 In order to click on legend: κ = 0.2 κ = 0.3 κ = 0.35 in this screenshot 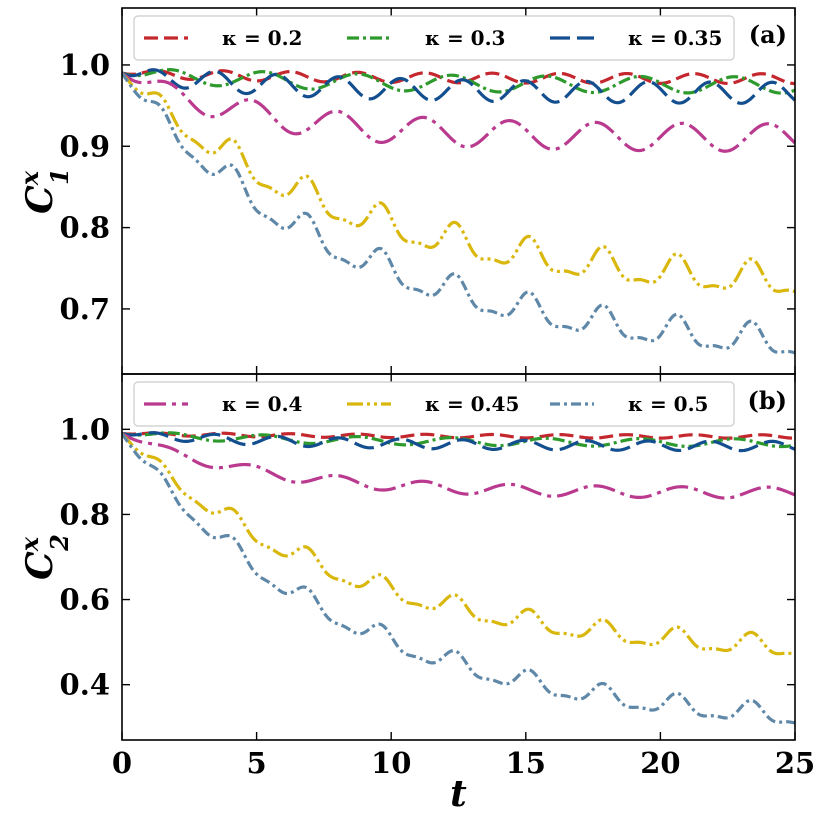, I will do `click(434, 38)`.